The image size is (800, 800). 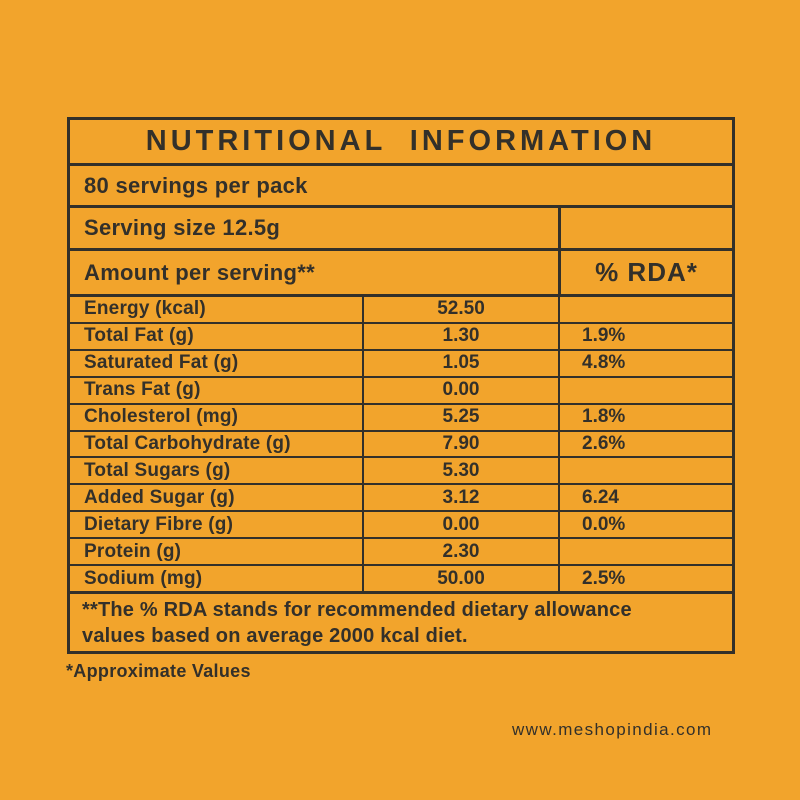 I want to click on nutrient-row: Dietary Fibre (g) 0.00 0.0%, so click(x=401, y=526).